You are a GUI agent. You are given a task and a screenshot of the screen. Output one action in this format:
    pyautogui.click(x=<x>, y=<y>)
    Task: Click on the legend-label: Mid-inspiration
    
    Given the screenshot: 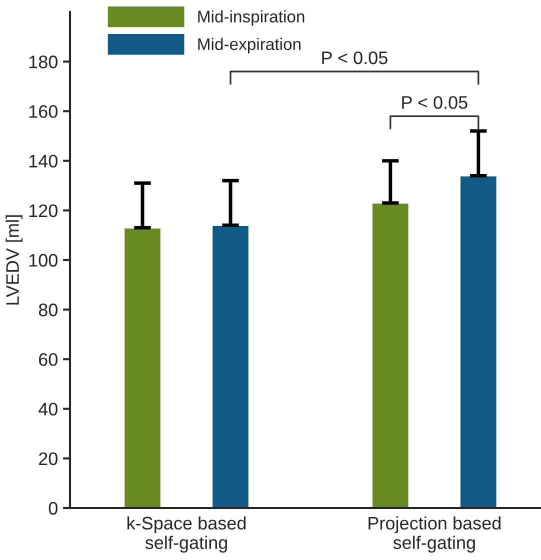 What is the action you would take?
    pyautogui.click(x=251, y=18)
    